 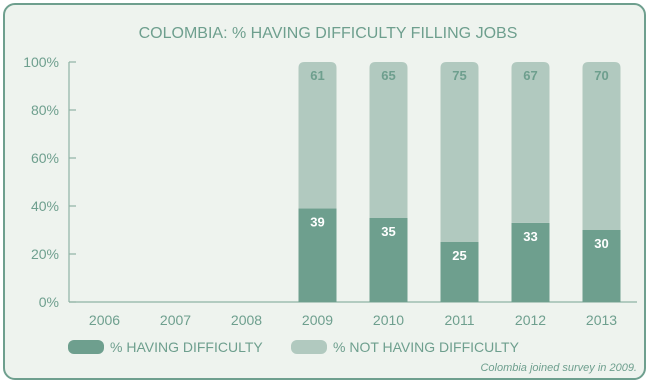 I want to click on y-tick-label: 0%, so click(x=49, y=302).